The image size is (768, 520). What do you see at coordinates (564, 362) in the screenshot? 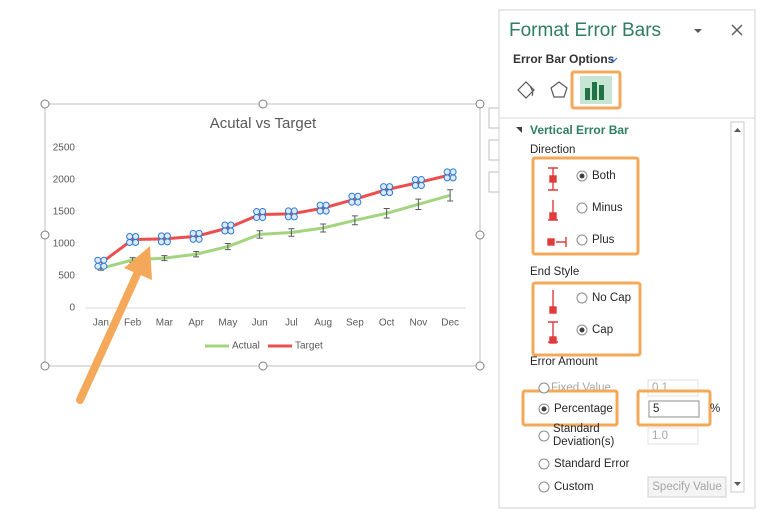
I see `error-amount-label: Error Amount` at bounding box center [564, 362].